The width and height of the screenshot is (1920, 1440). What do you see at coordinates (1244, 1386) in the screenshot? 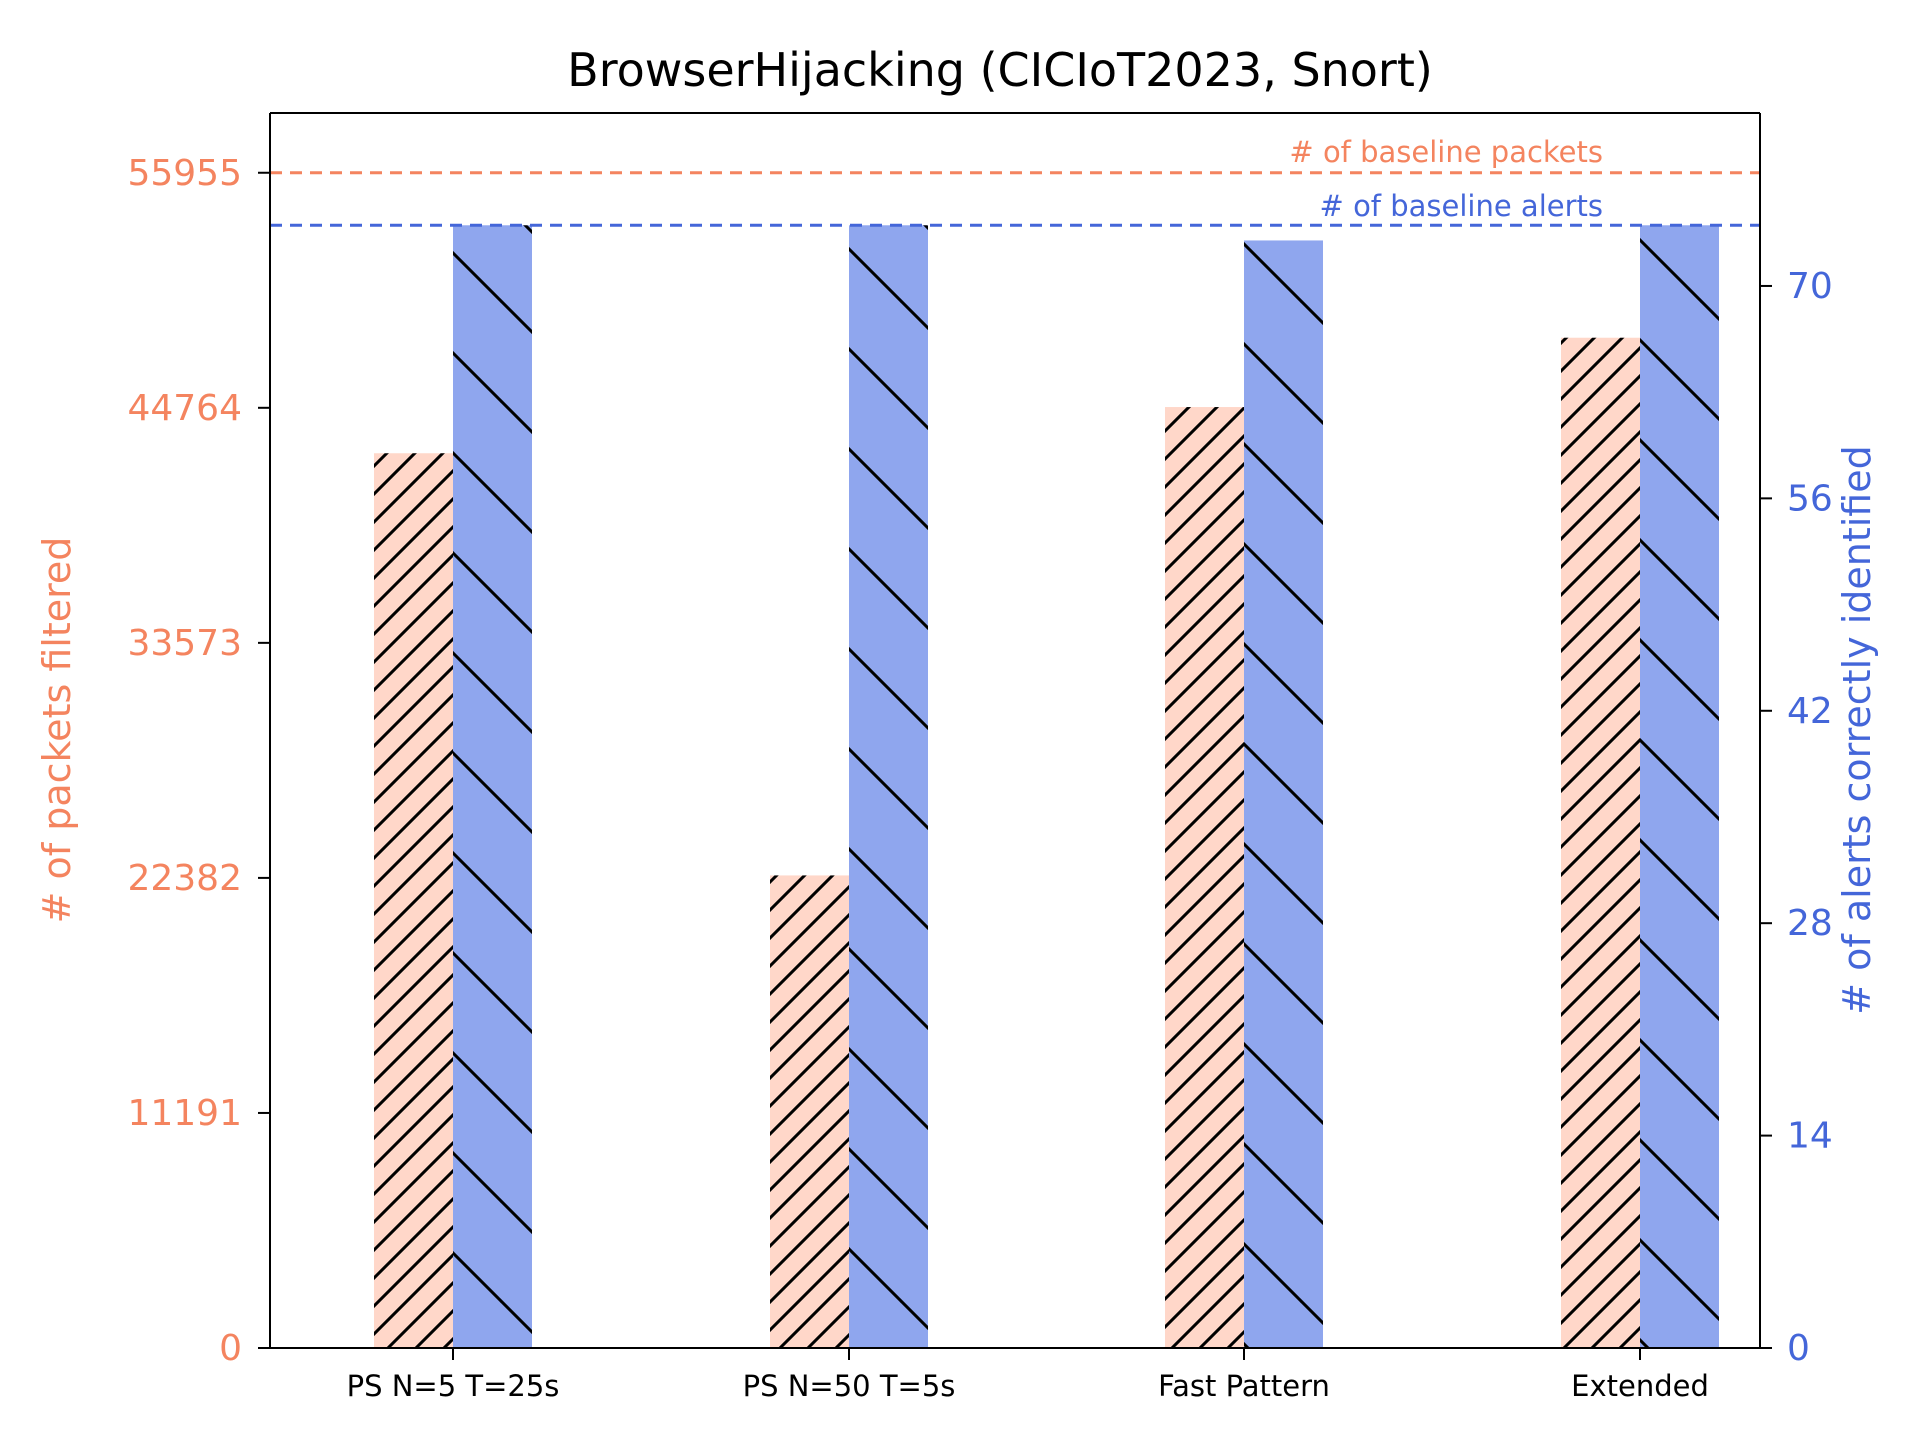
I see `x-tick-label-2: Fast Pattern` at bounding box center [1244, 1386].